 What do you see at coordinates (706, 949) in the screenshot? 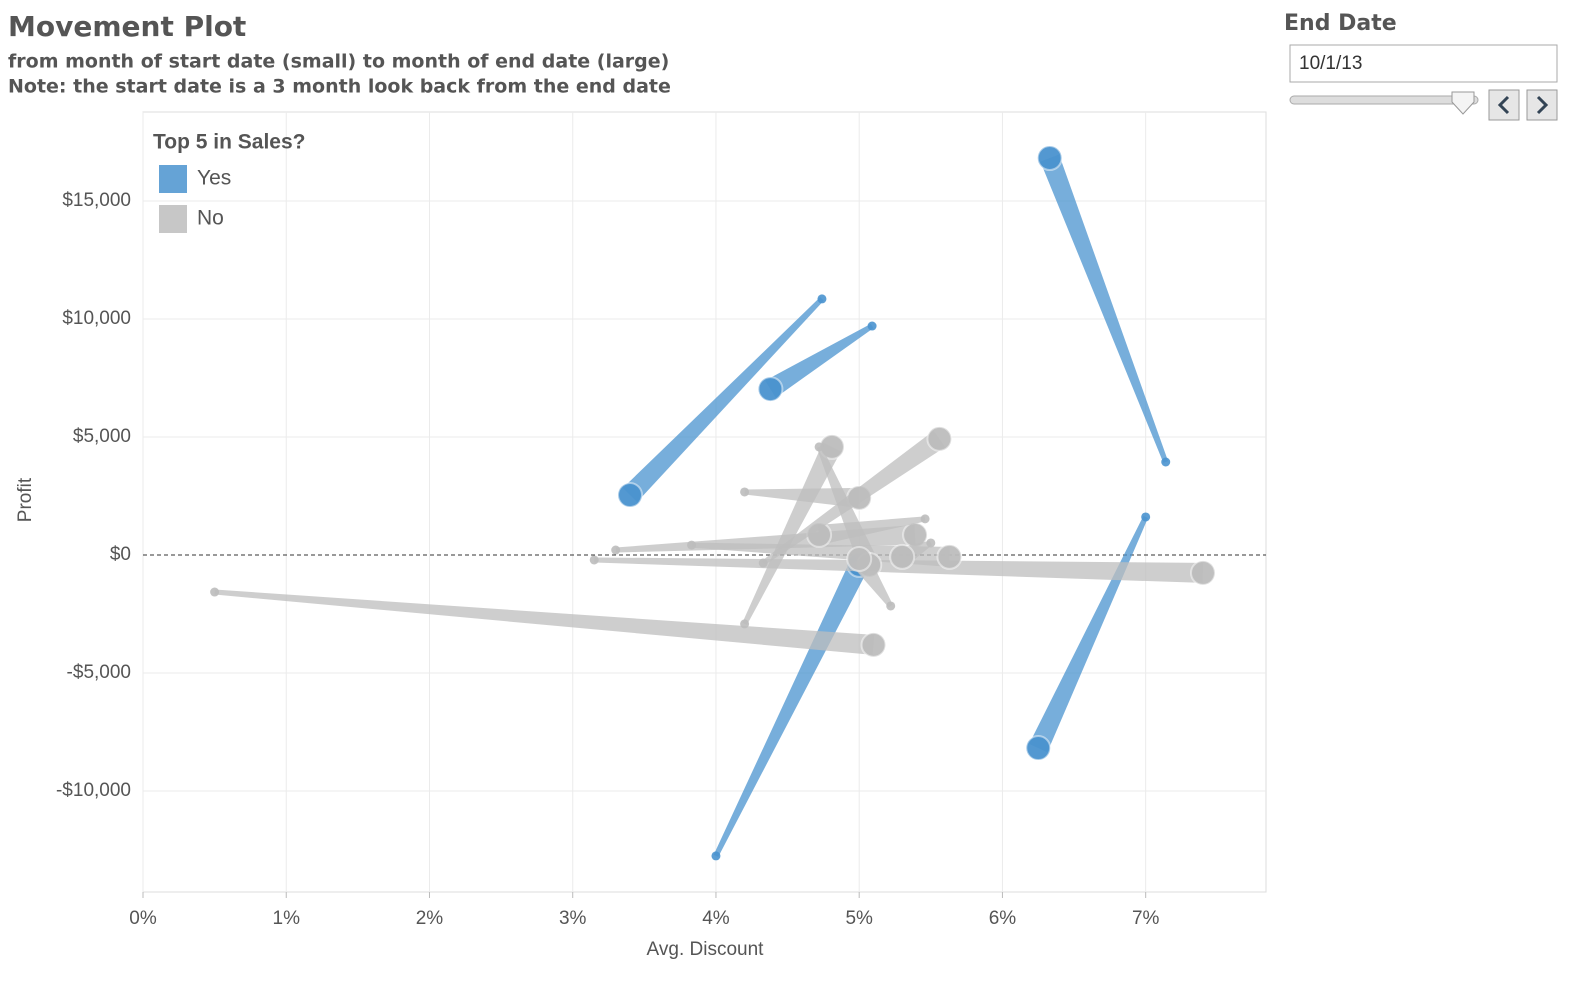
I see `x-axis-label: Avg. Discount` at bounding box center [706, 949].